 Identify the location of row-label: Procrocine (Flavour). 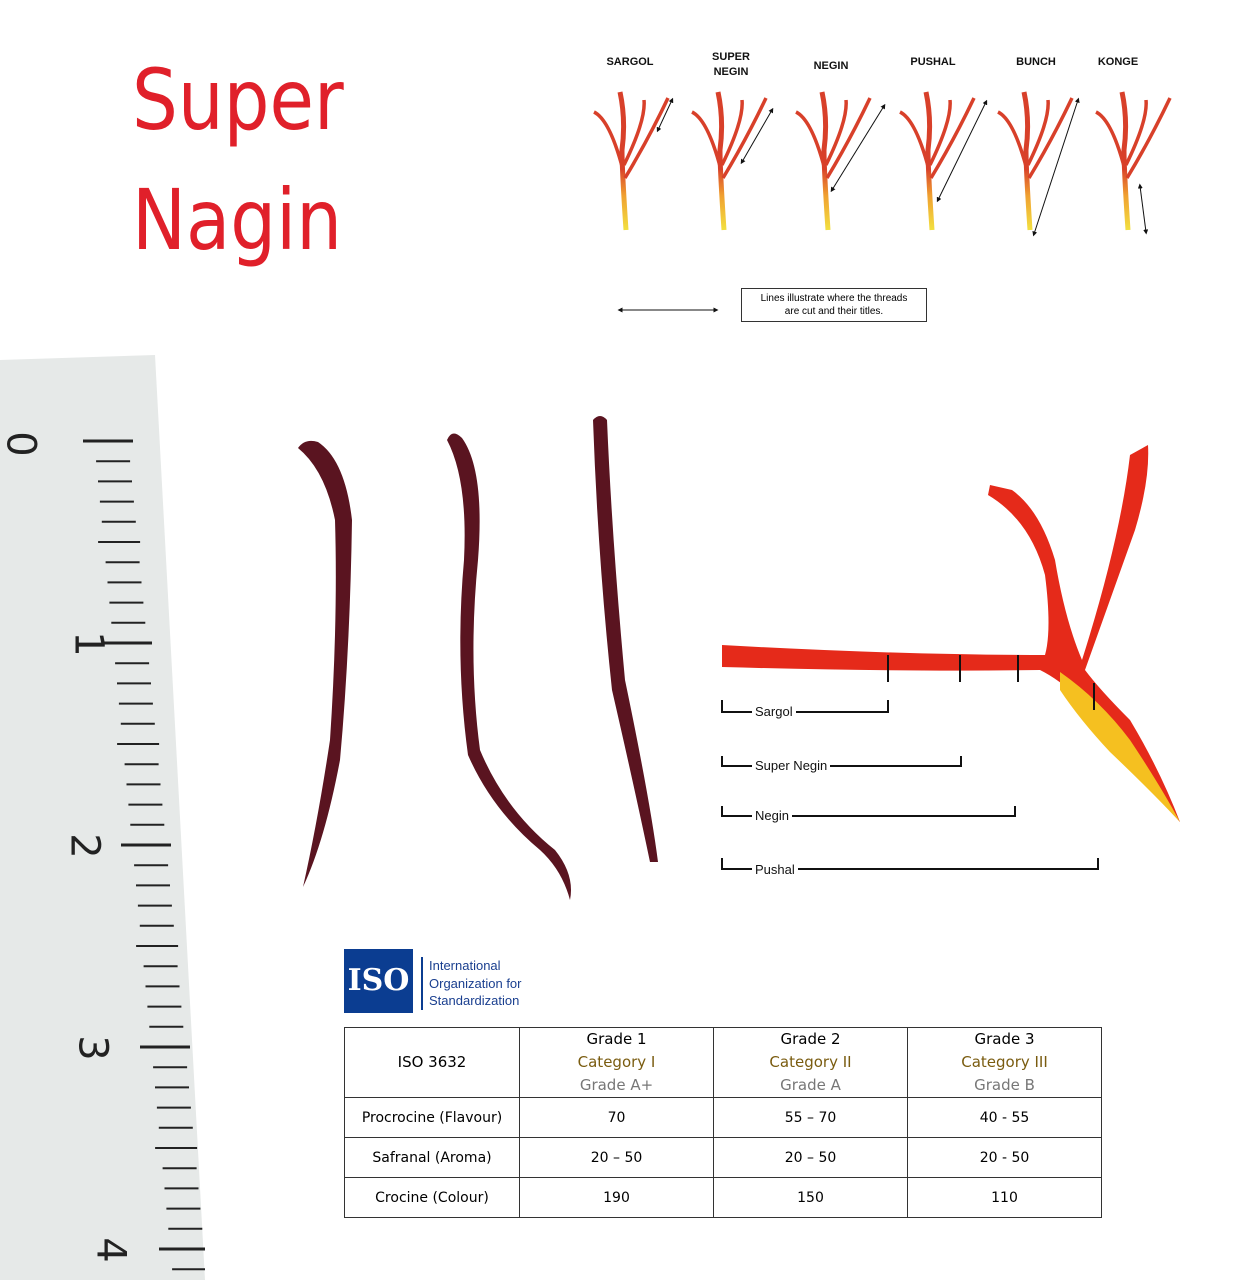
(432, 1117).